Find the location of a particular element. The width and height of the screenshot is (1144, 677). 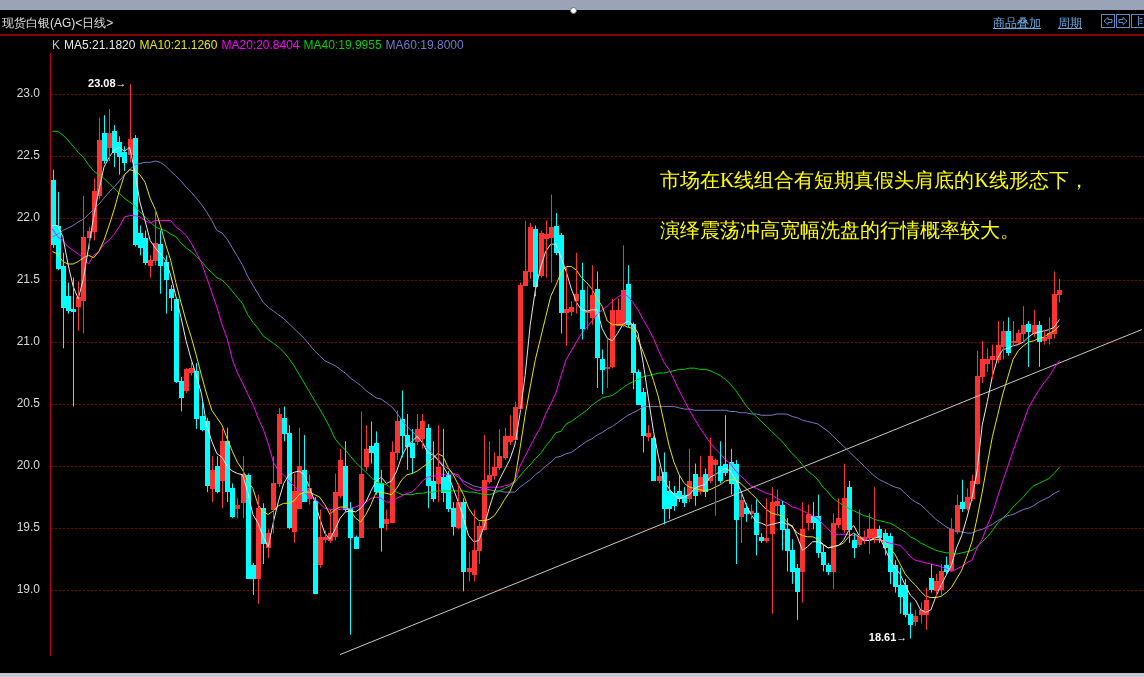

annotation: 18.61→ is located at coordinates (888, 637).